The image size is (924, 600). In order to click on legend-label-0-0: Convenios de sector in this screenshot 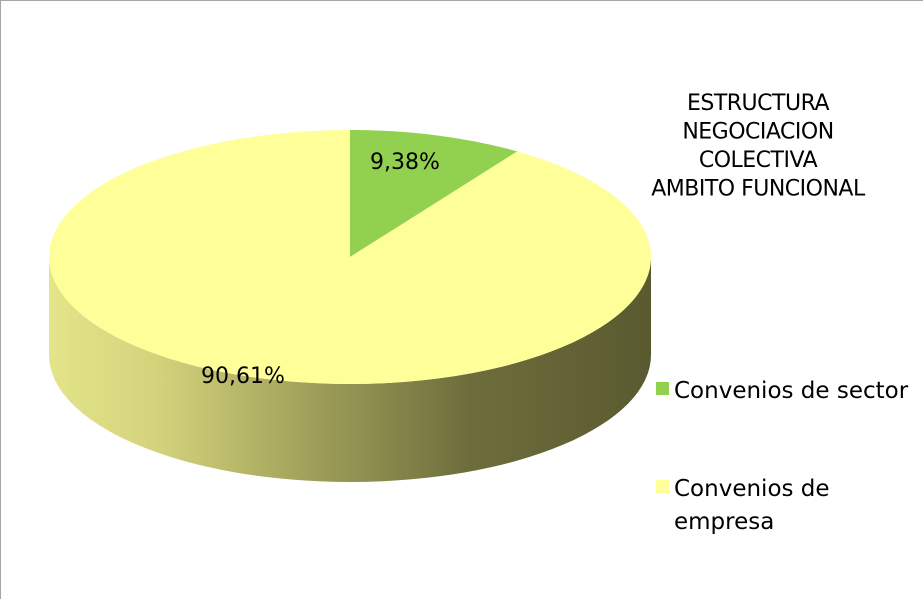, I will do `click(791, 391)`.